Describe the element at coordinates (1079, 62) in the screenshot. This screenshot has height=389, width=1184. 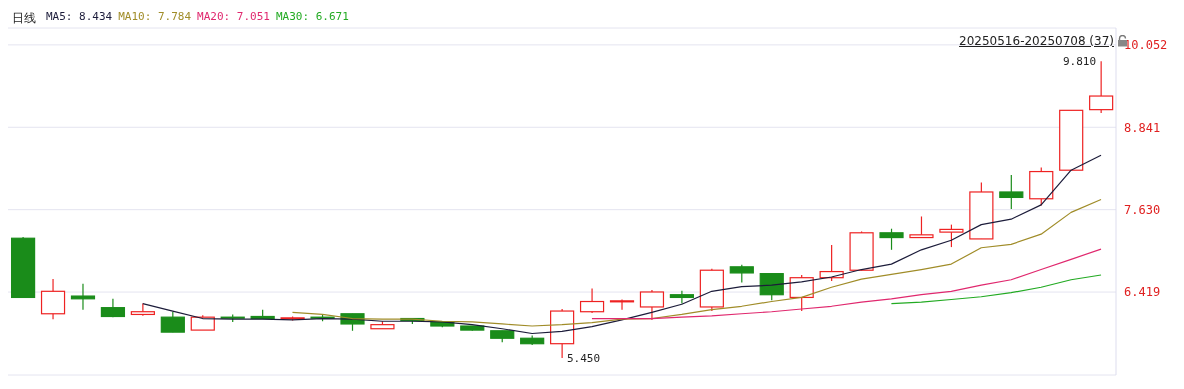
I see `annotation: 9.810` at that location.